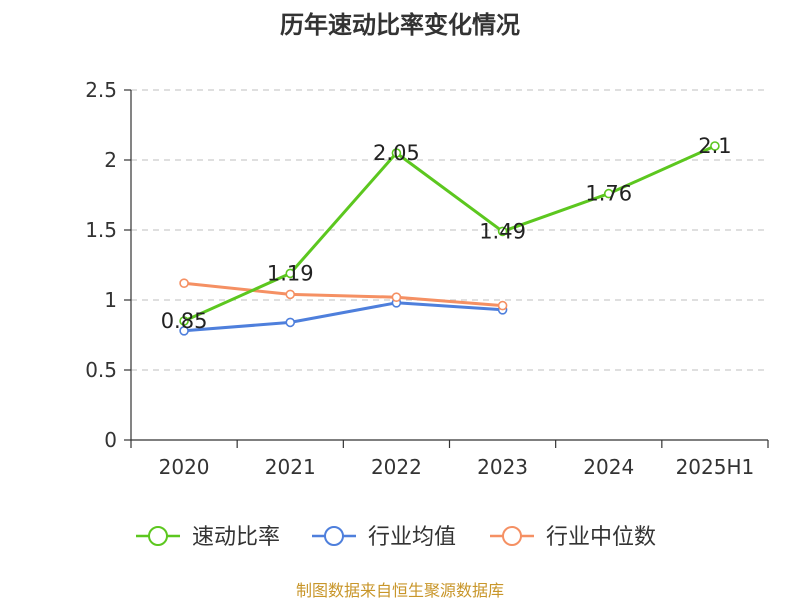  I want to click on legend-item: 行业中位数, so click(573, 537).